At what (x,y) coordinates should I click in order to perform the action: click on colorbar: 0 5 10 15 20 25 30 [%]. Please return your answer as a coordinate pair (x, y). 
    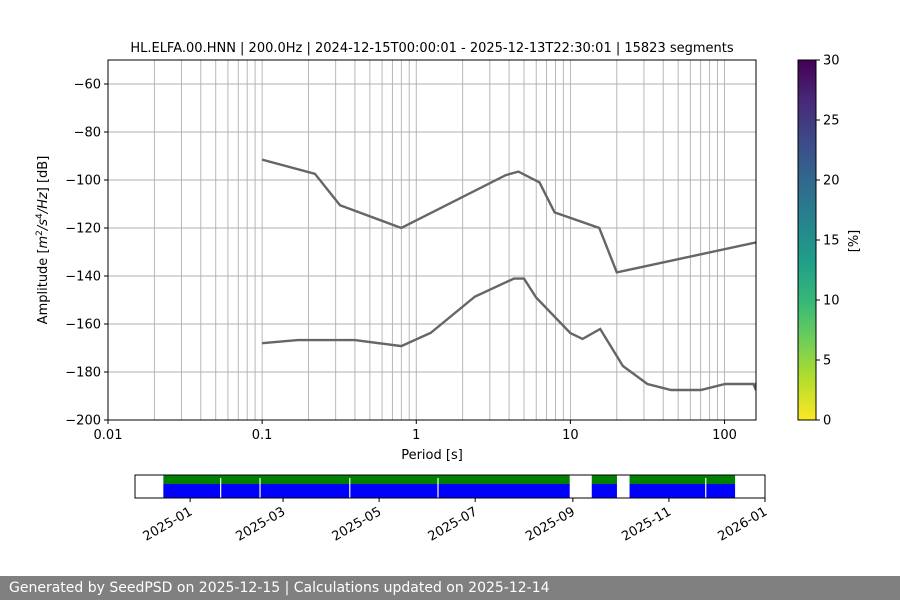
    Looking at the image, I should click on (829, 241).